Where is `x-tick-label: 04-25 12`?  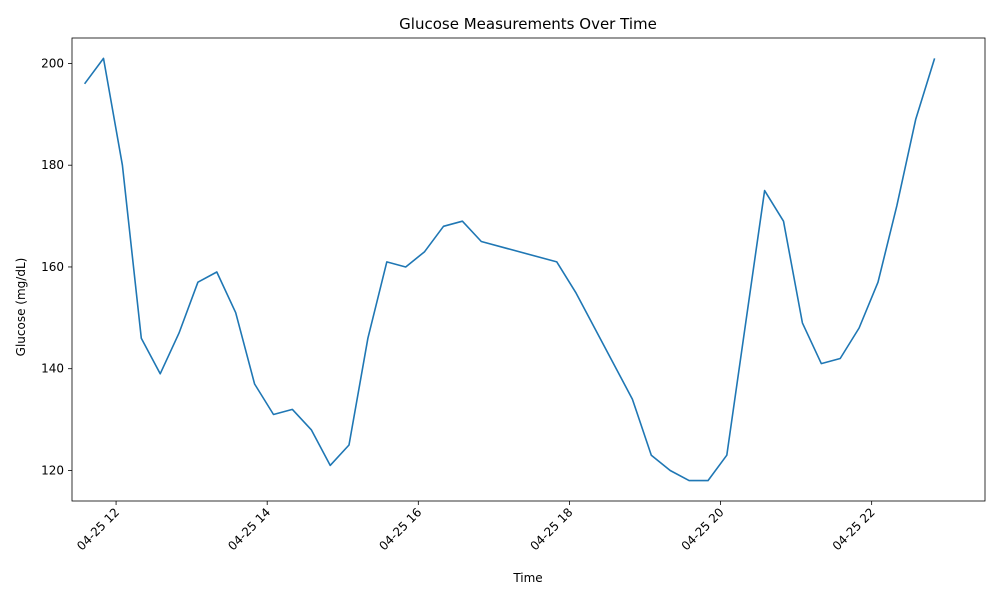
x-tick-label: 04-25 12 is located at coordinates (98, 529).